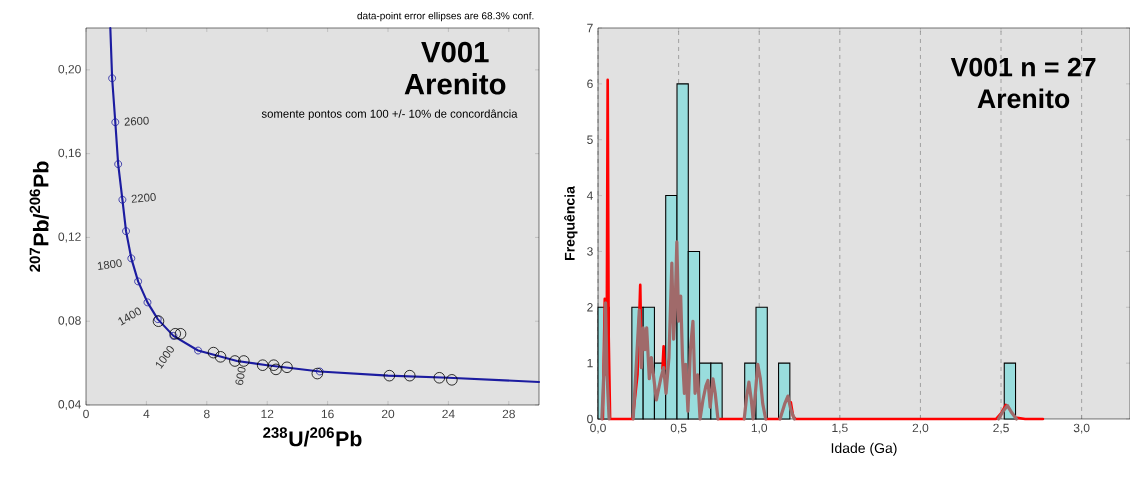 This screenshot has width=1130, height=477. What do you see at coordinates (312, 437) in the screenshot?
I see `x-axis-title: $^{238}$U/$^{206}$Pb` at bounding box center [312, 437].